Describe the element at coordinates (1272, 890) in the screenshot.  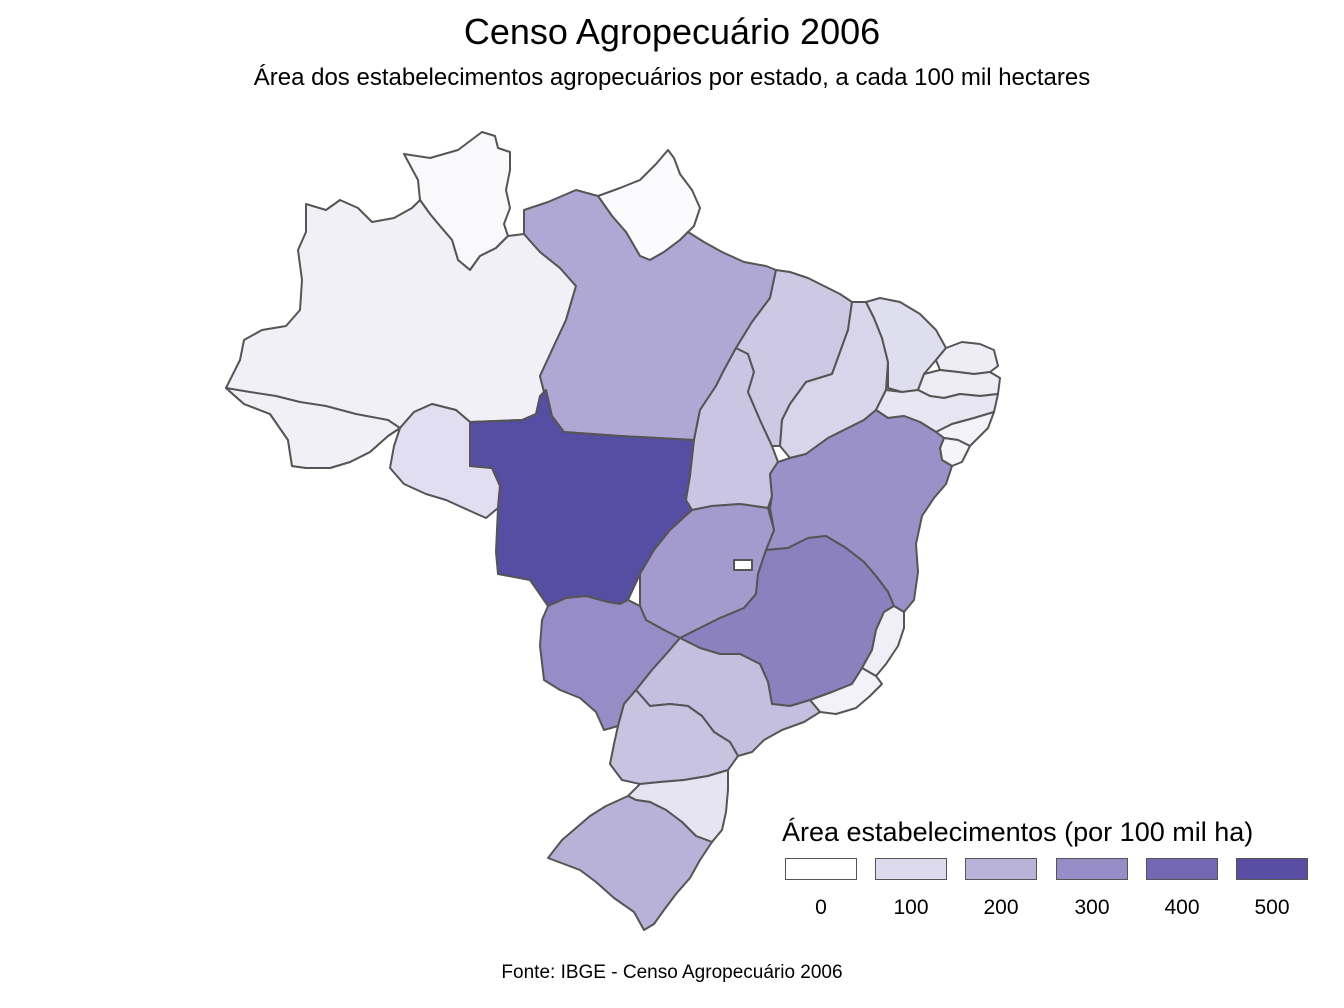
I see `legend-item: 500` at that location.